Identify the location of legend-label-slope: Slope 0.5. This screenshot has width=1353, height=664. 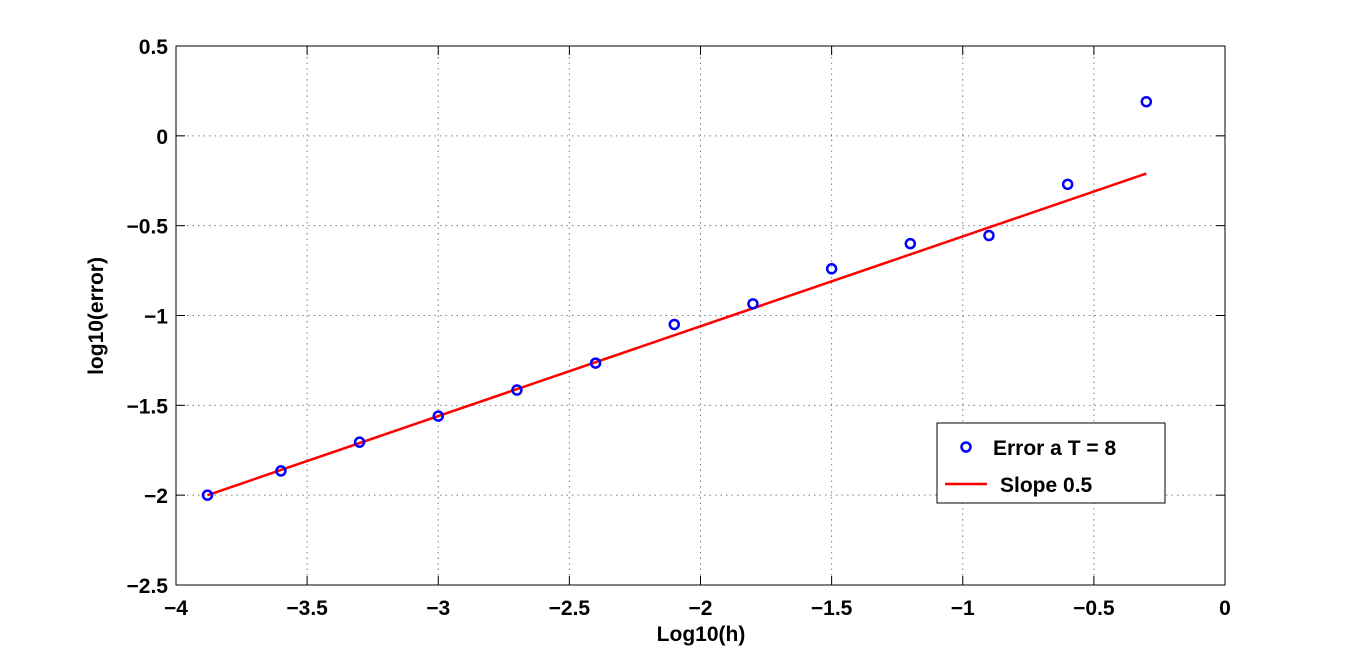
(1046, 485).